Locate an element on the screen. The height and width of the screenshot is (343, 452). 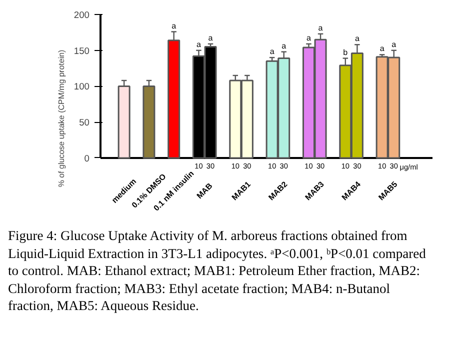
y-axis-title: % of glucose uptake (CPM/mg protein) is located at coordinates (61, 118).